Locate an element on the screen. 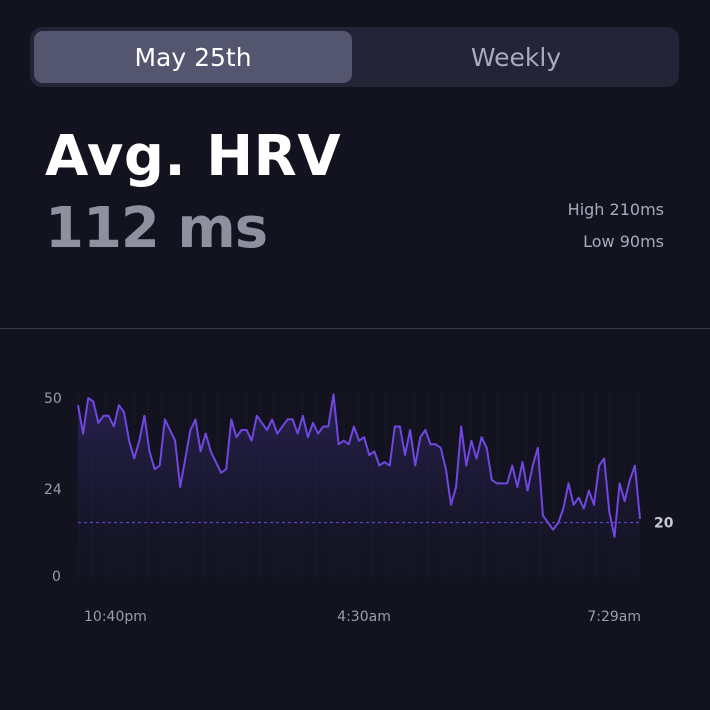  tab-weekly: Weekly is located at coordinates (516, 57).